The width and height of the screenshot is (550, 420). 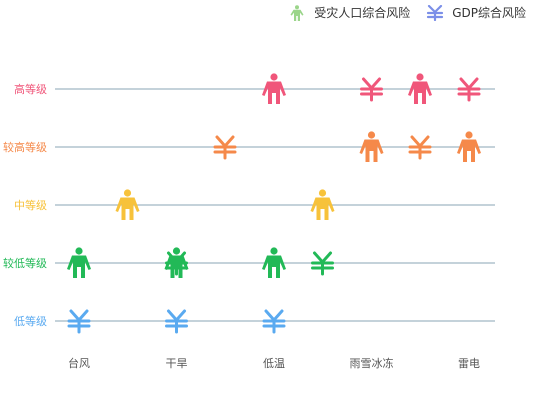 I want to click on legend-label-population: 受灾人口综合风险, so click(x=362, y=13).